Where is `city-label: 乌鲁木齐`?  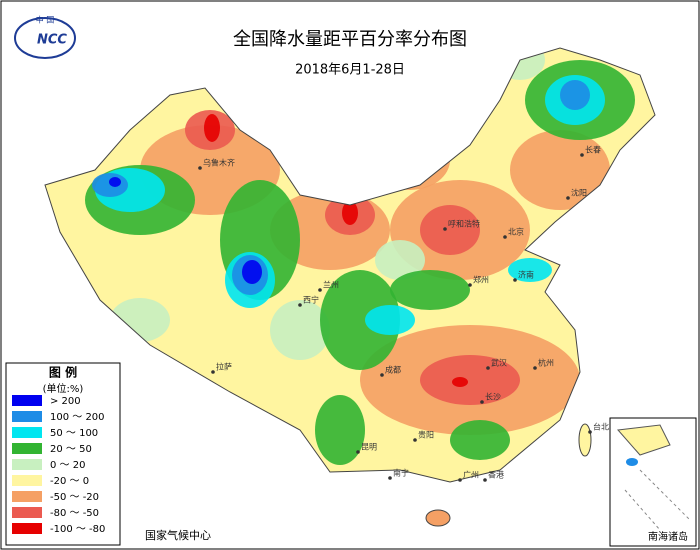
city-label: 乌鲁木齐 is located at coordinates (219, 163).